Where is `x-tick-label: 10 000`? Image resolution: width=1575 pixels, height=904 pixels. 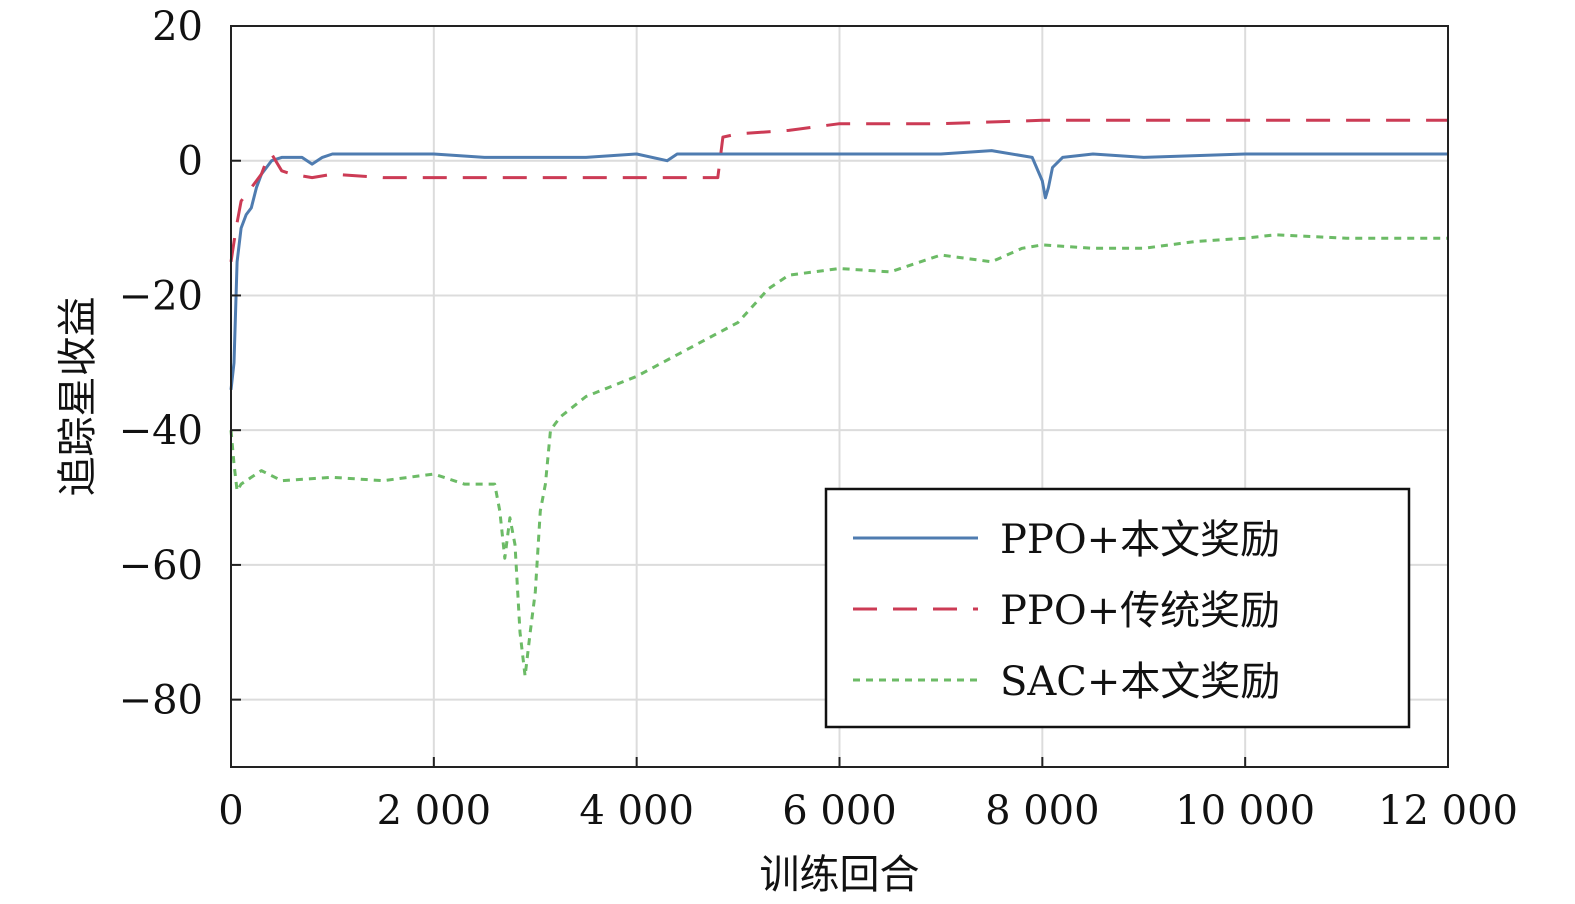 x-tick-label: 10 000 is located at coordinates (1245, 811).